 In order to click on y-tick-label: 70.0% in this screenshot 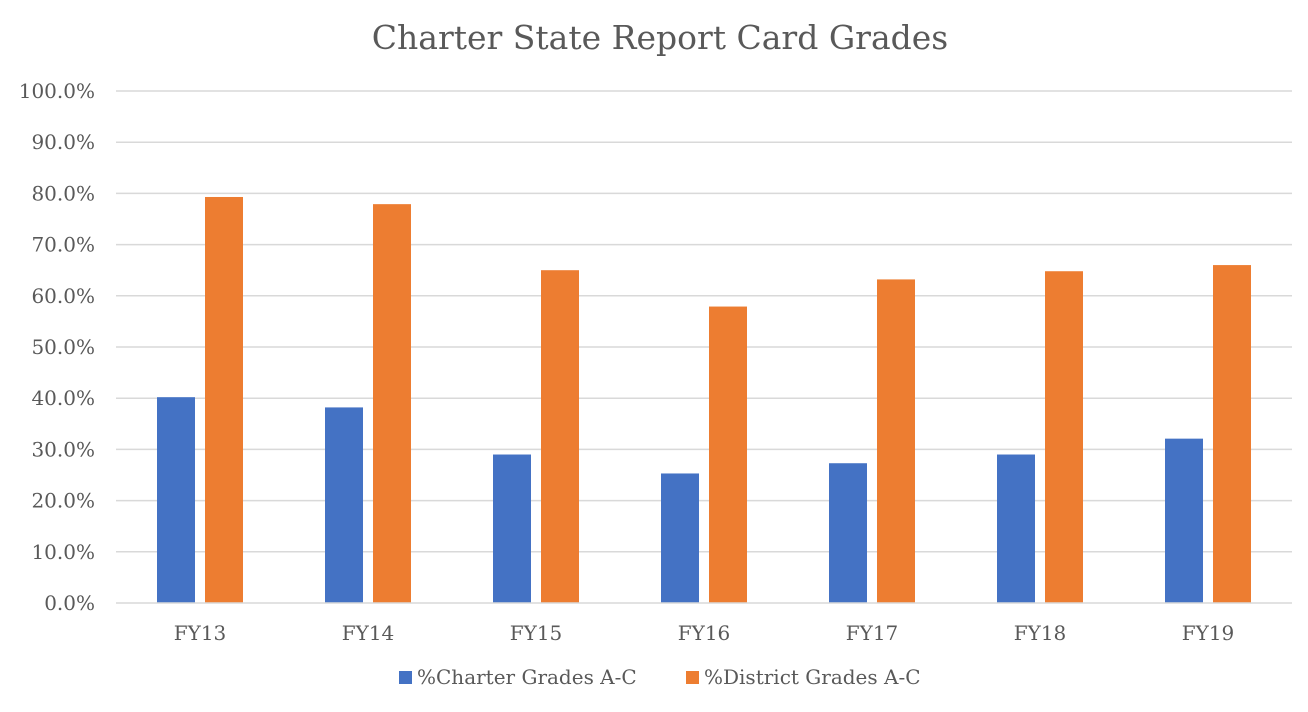, I will do `click(63, 245)`.